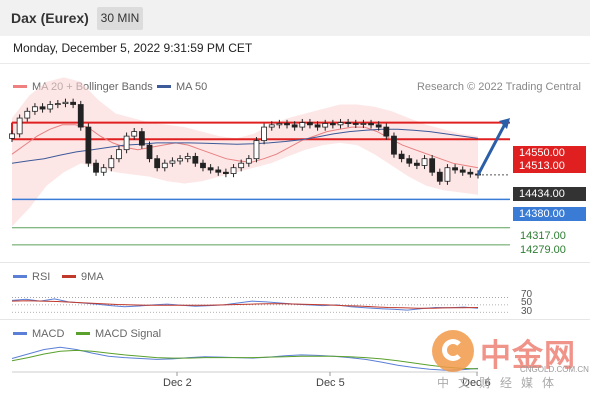  Describe the element at coordinates (295, 262) in the screenshot. I see `rsi-panel-divider` at that location.